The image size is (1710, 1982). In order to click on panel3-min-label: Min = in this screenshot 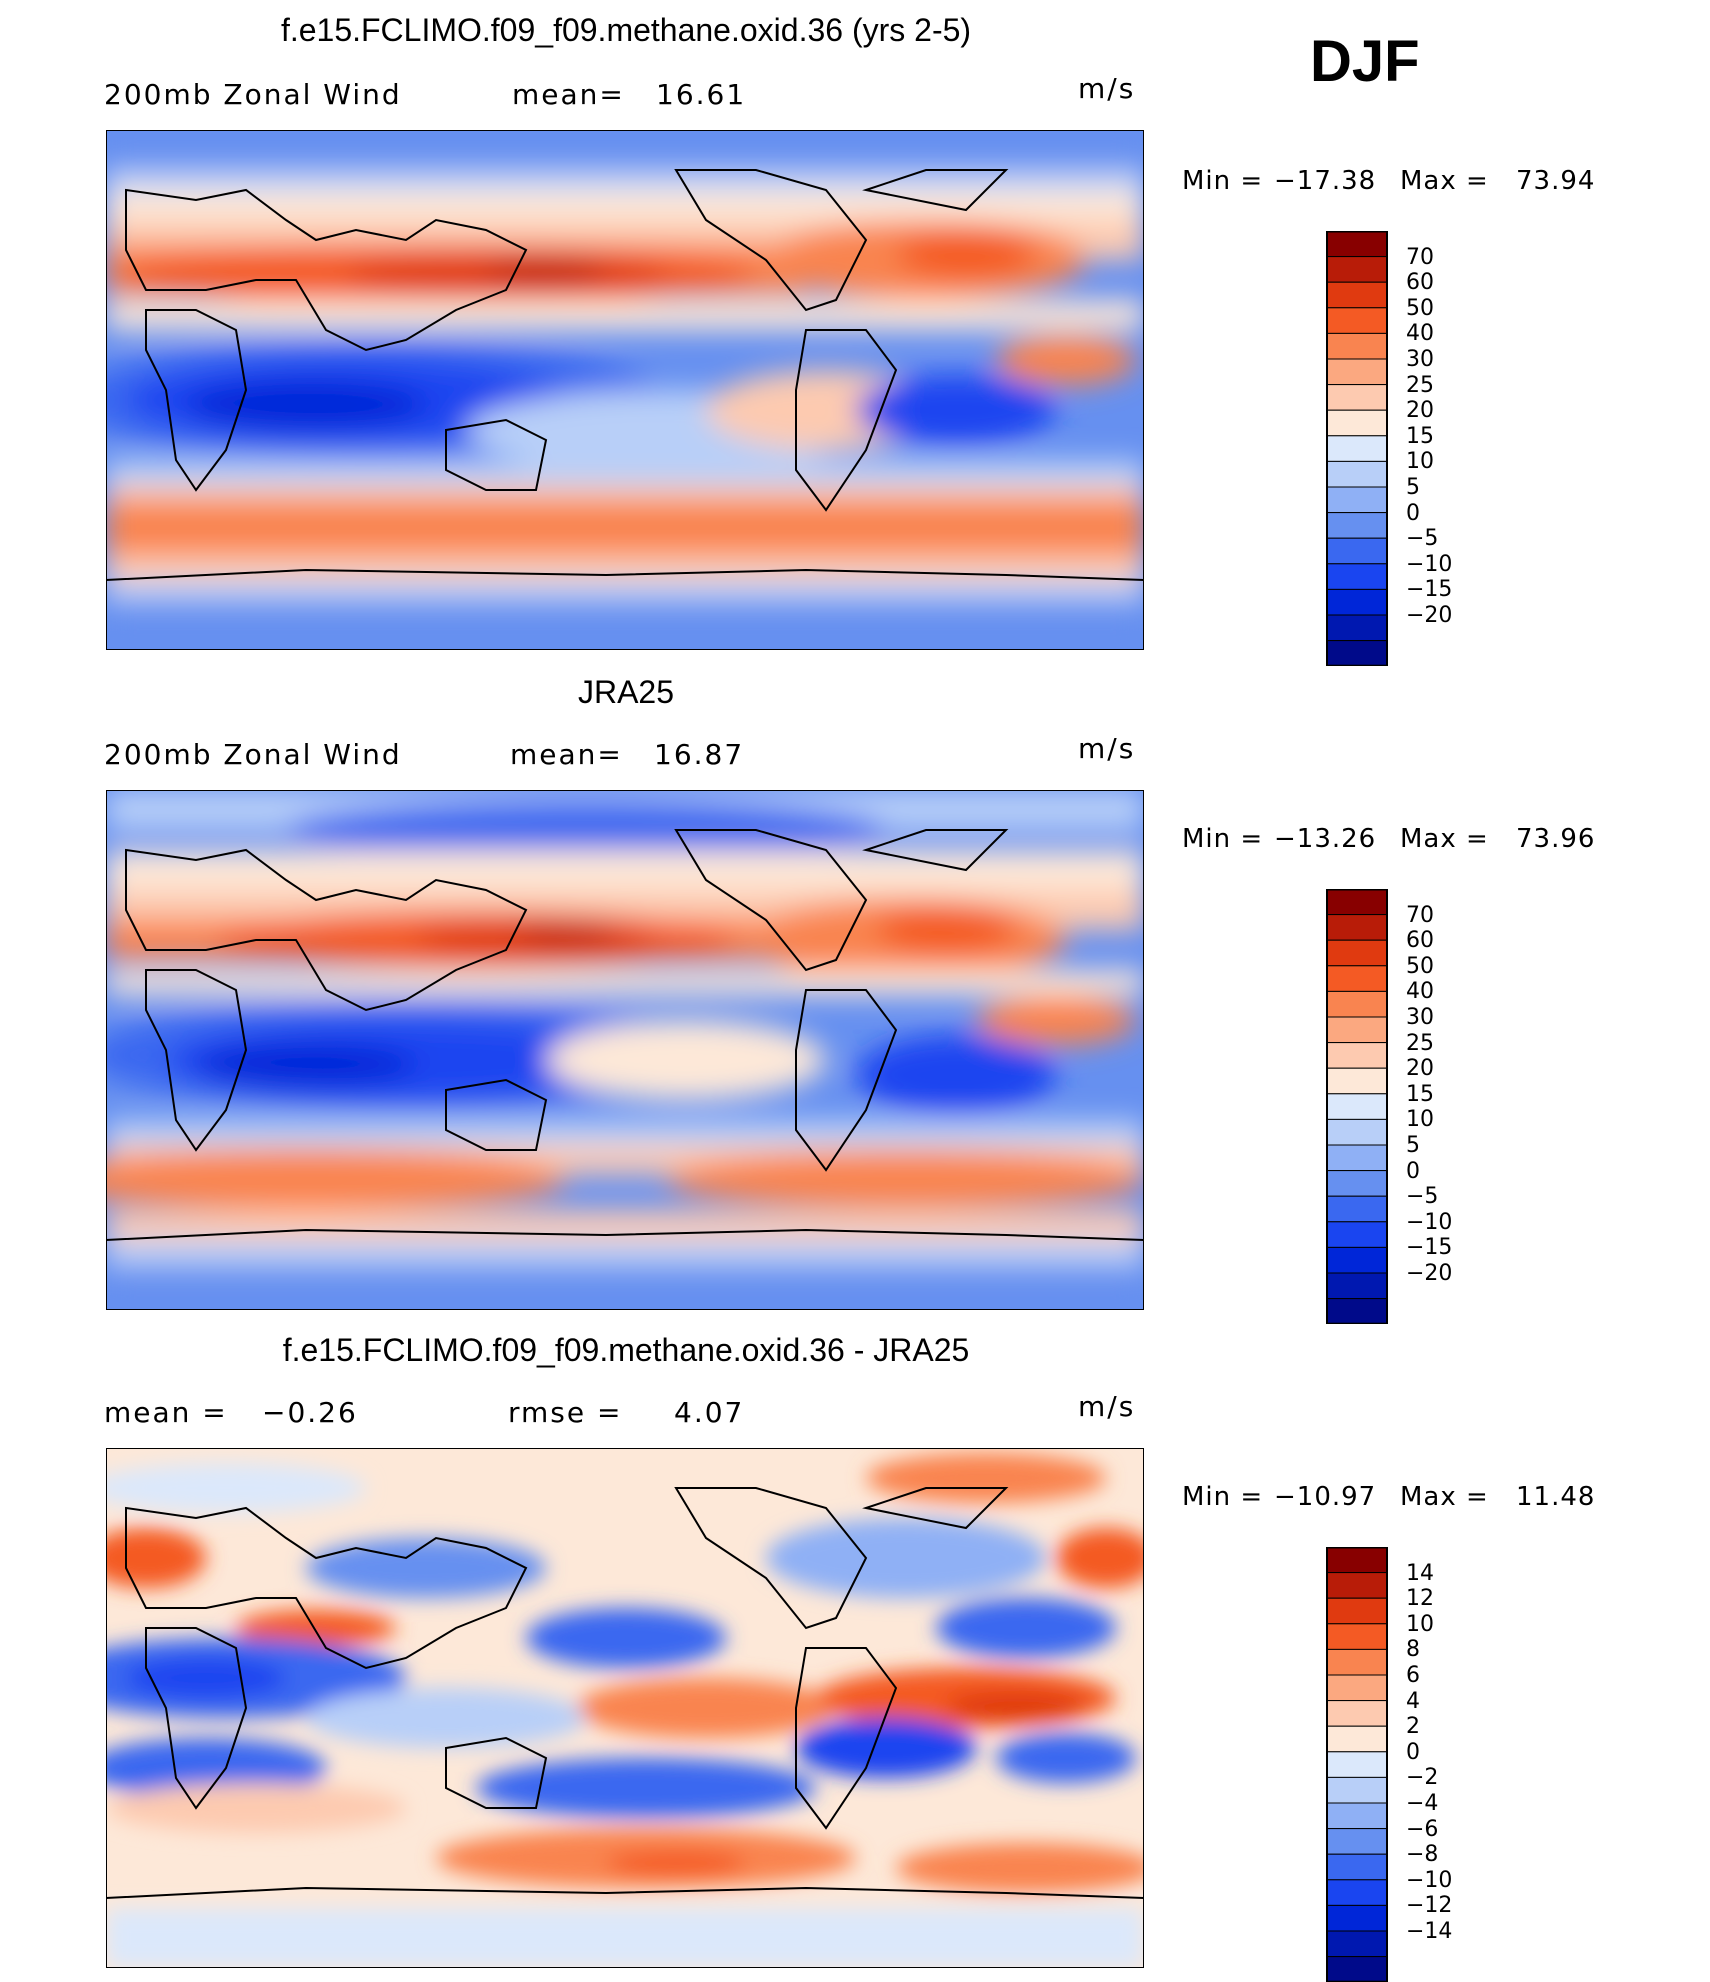, I will do `click(1223, 1497)`.